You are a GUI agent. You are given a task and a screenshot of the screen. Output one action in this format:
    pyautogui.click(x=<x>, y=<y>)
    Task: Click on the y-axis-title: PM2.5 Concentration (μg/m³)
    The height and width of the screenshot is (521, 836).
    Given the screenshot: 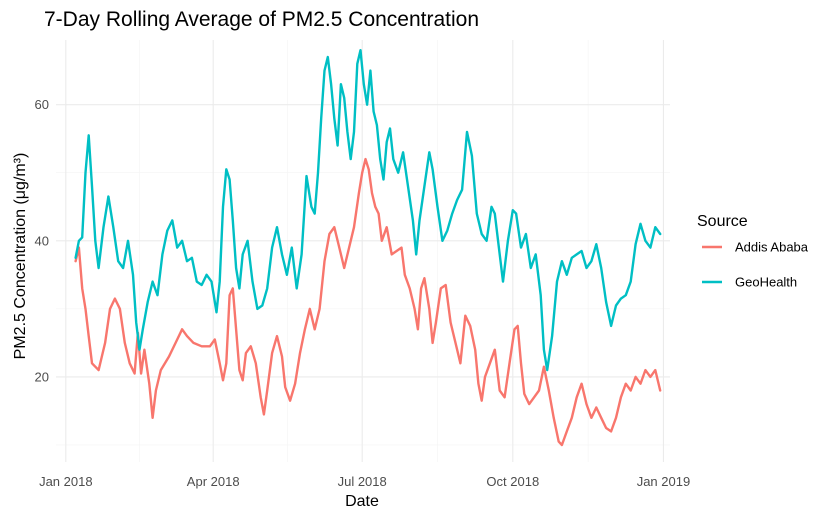 What is the action you would take?
    pyautogui.click(x=20, y=256)
    